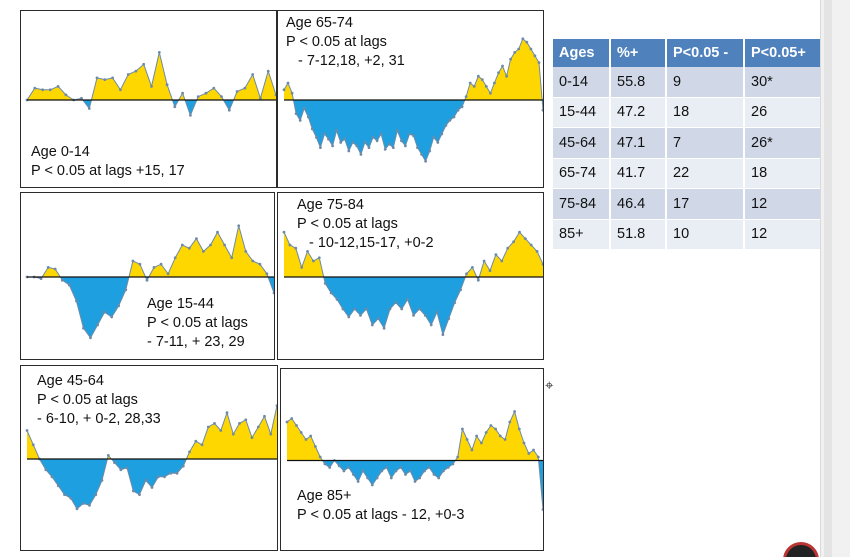 This screenshot has height=557, width=850. I want to click on annotation-line: - 7-11, + 23, 29, so click(196, 342).